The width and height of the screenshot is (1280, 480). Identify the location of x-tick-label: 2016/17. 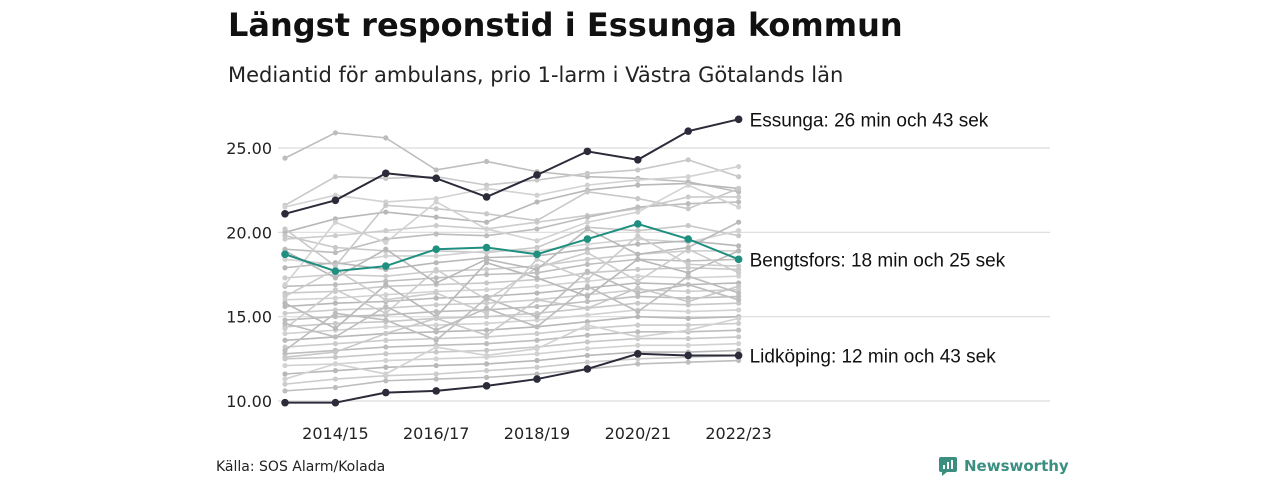
(436, 433).